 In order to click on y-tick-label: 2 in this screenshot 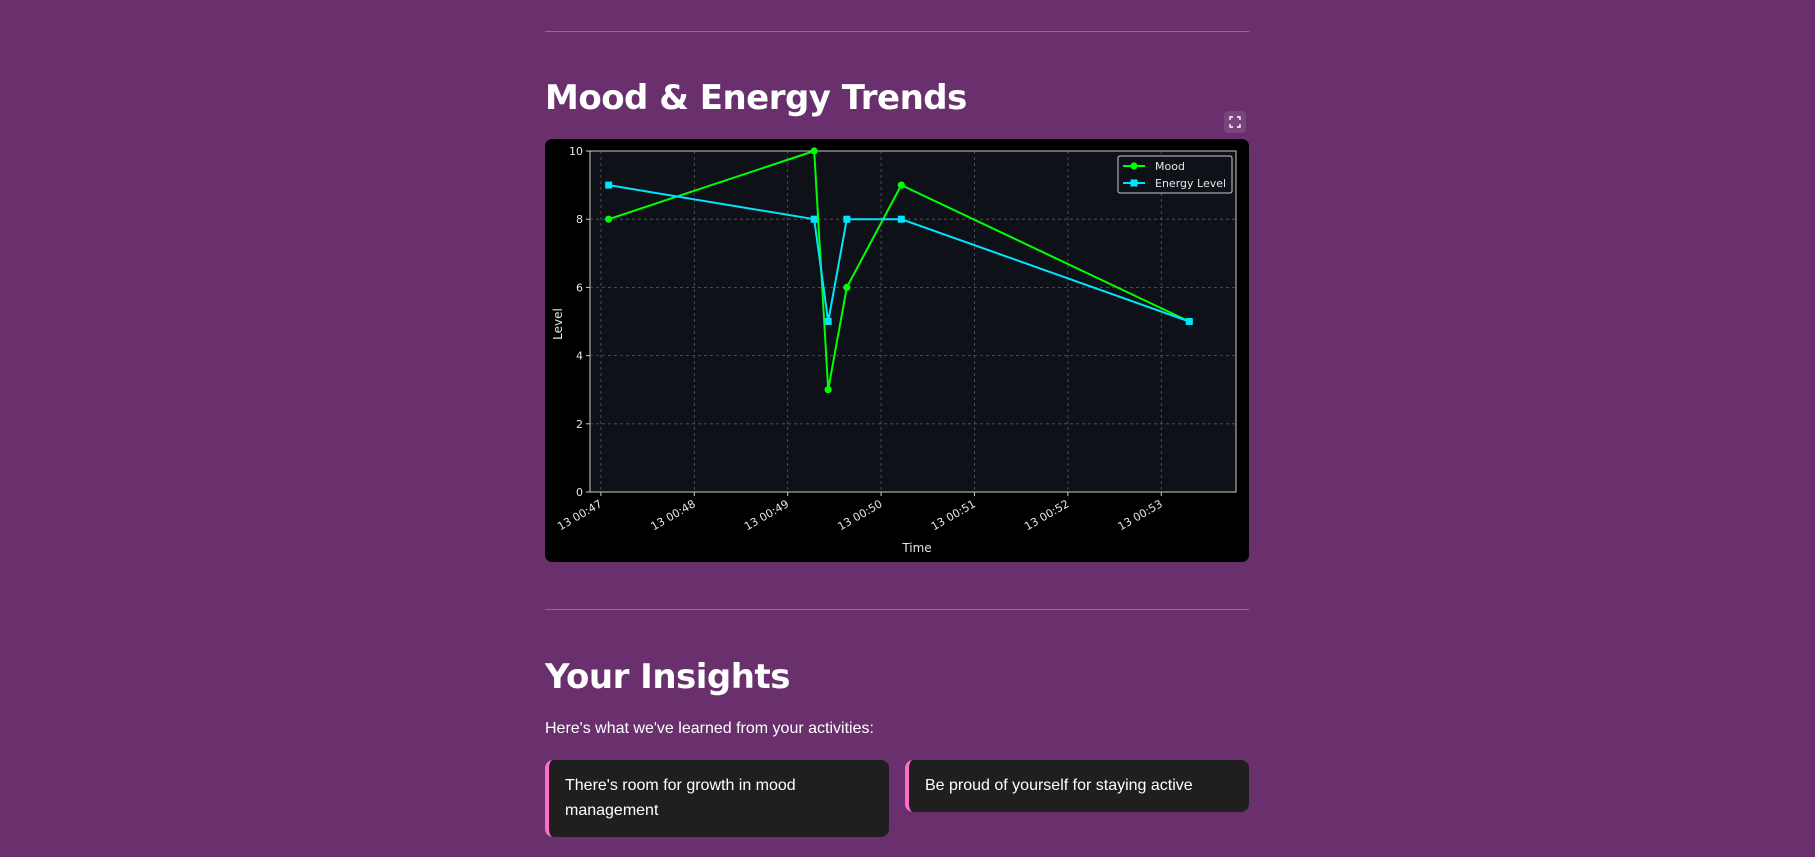, I will do `click(579, 424)`.